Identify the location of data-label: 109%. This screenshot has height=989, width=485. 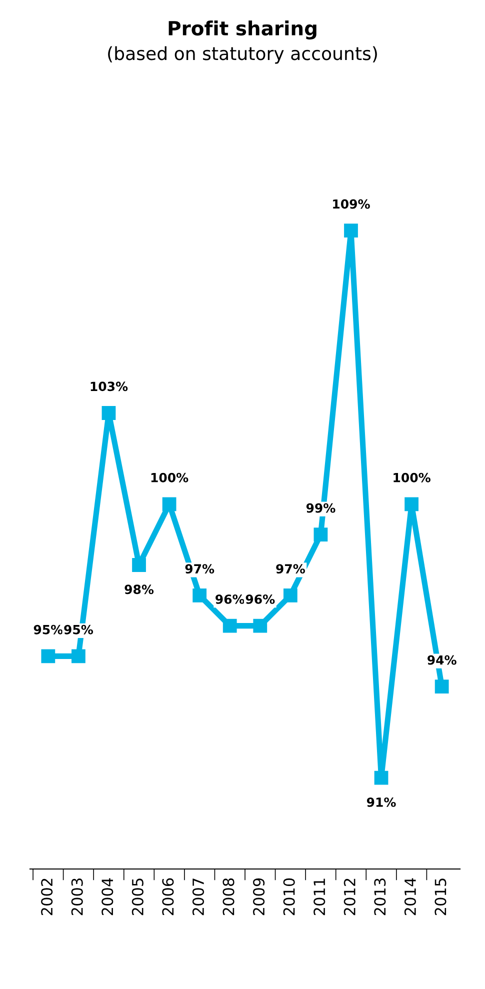
(351, 204).